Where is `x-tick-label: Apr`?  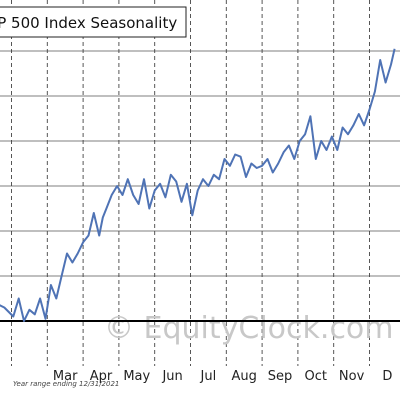 x-tick-label: Apr is located at coordinates (101, 376).